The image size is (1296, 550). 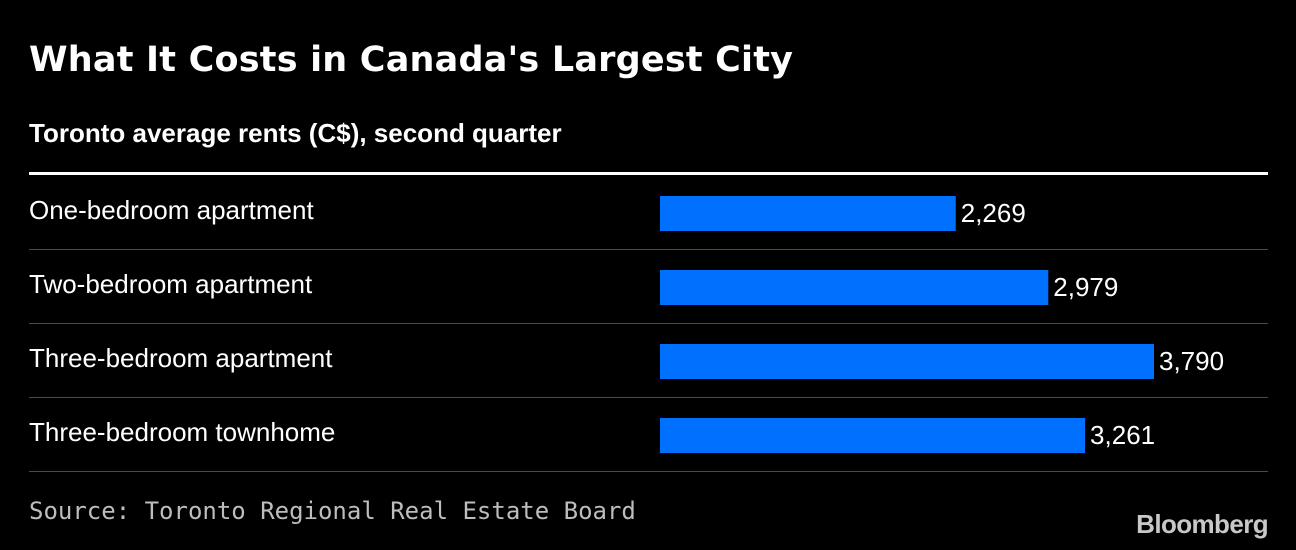 I want to click on value-label: 2,269, so click(x=993, y=213).